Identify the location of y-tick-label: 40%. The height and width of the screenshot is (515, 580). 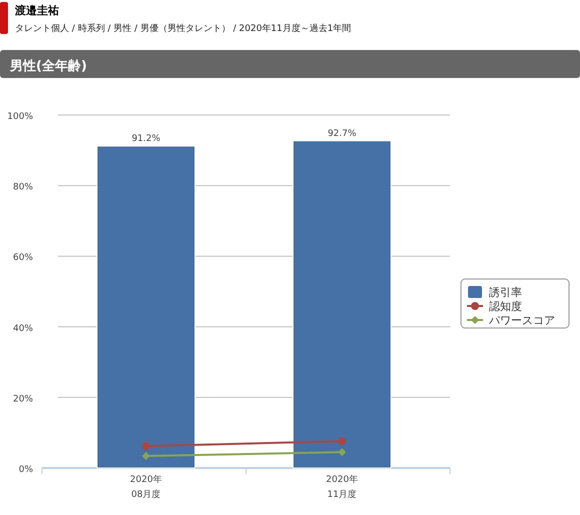
(23, 329).